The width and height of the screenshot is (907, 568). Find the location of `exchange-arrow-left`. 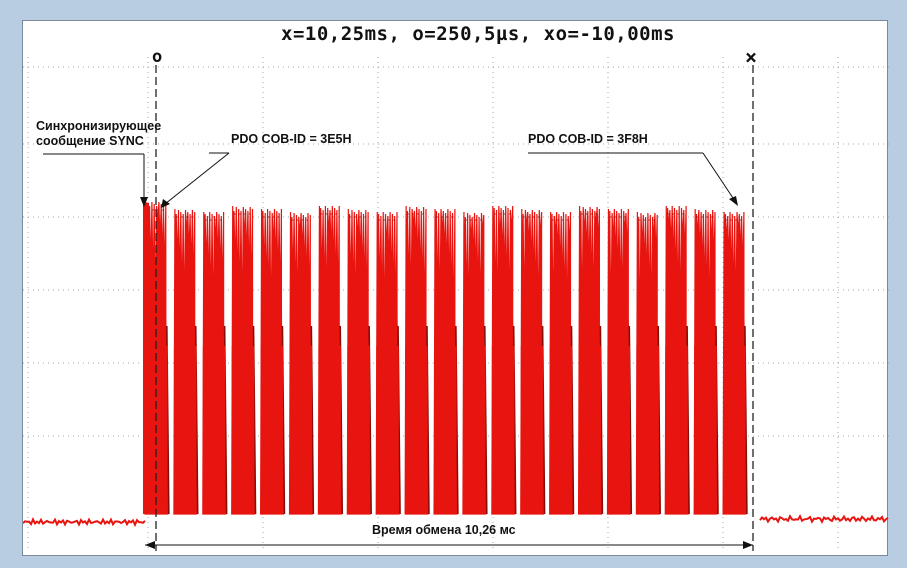

exchange-arrow-left is located at coordinates (150, 545).